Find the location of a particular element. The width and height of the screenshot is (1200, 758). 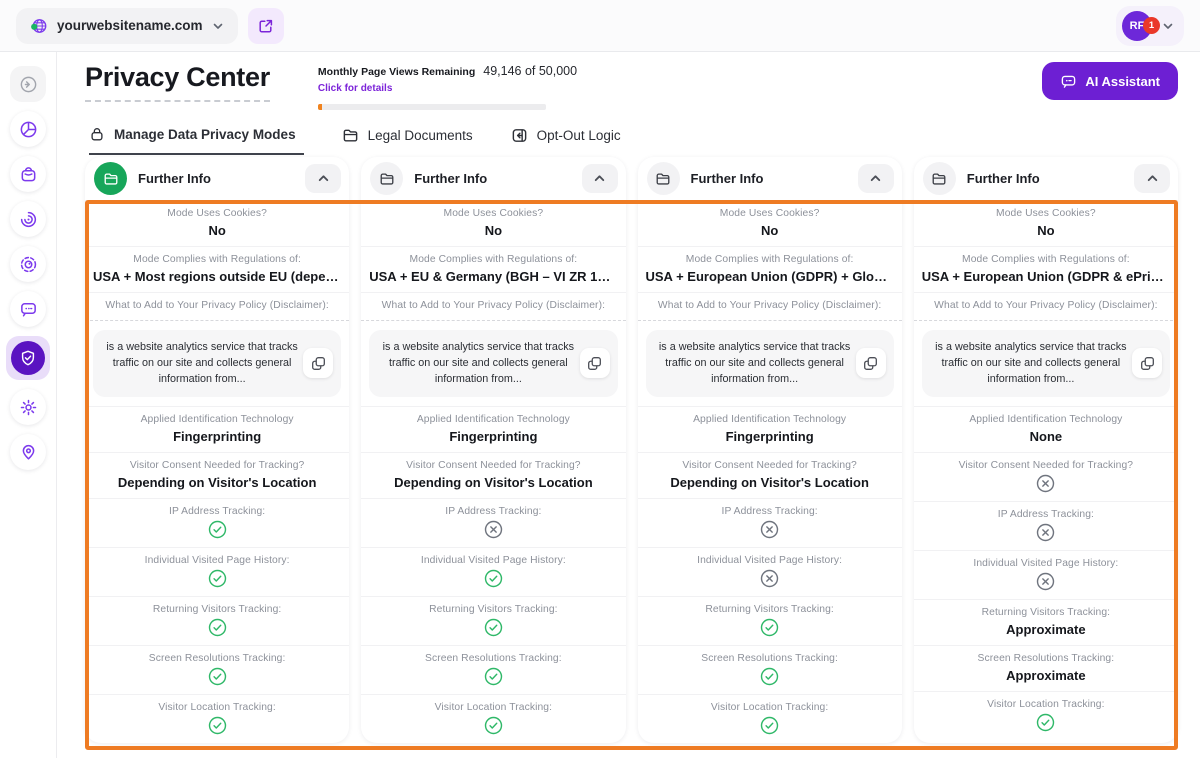

open-website-button is located at coordinates (265, 25).